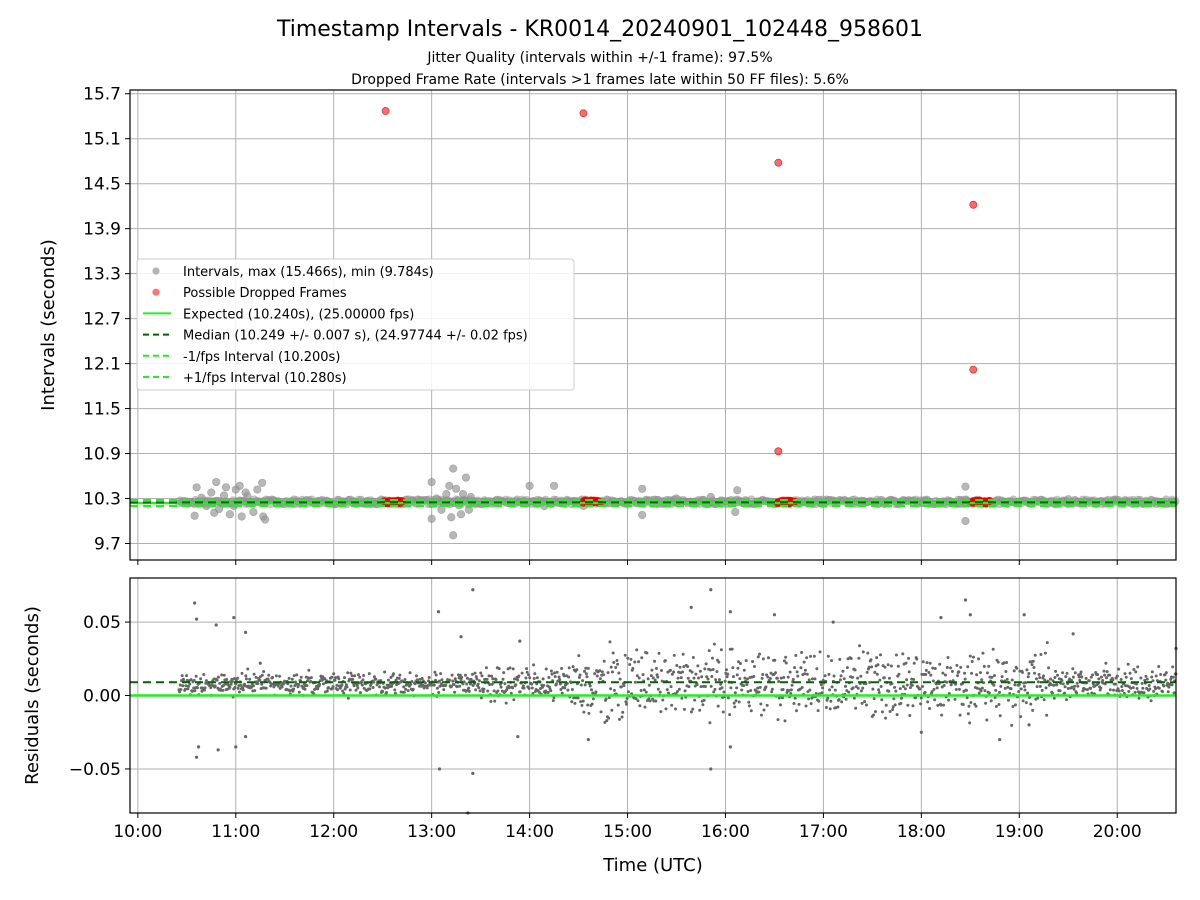 The width and height of the screenshot is (1200, 900). Describe the element at coordinates (308, 272) in the screenshot. I see `legend-label: Intervals, max (15.466s), min (9.784s)` at that location.